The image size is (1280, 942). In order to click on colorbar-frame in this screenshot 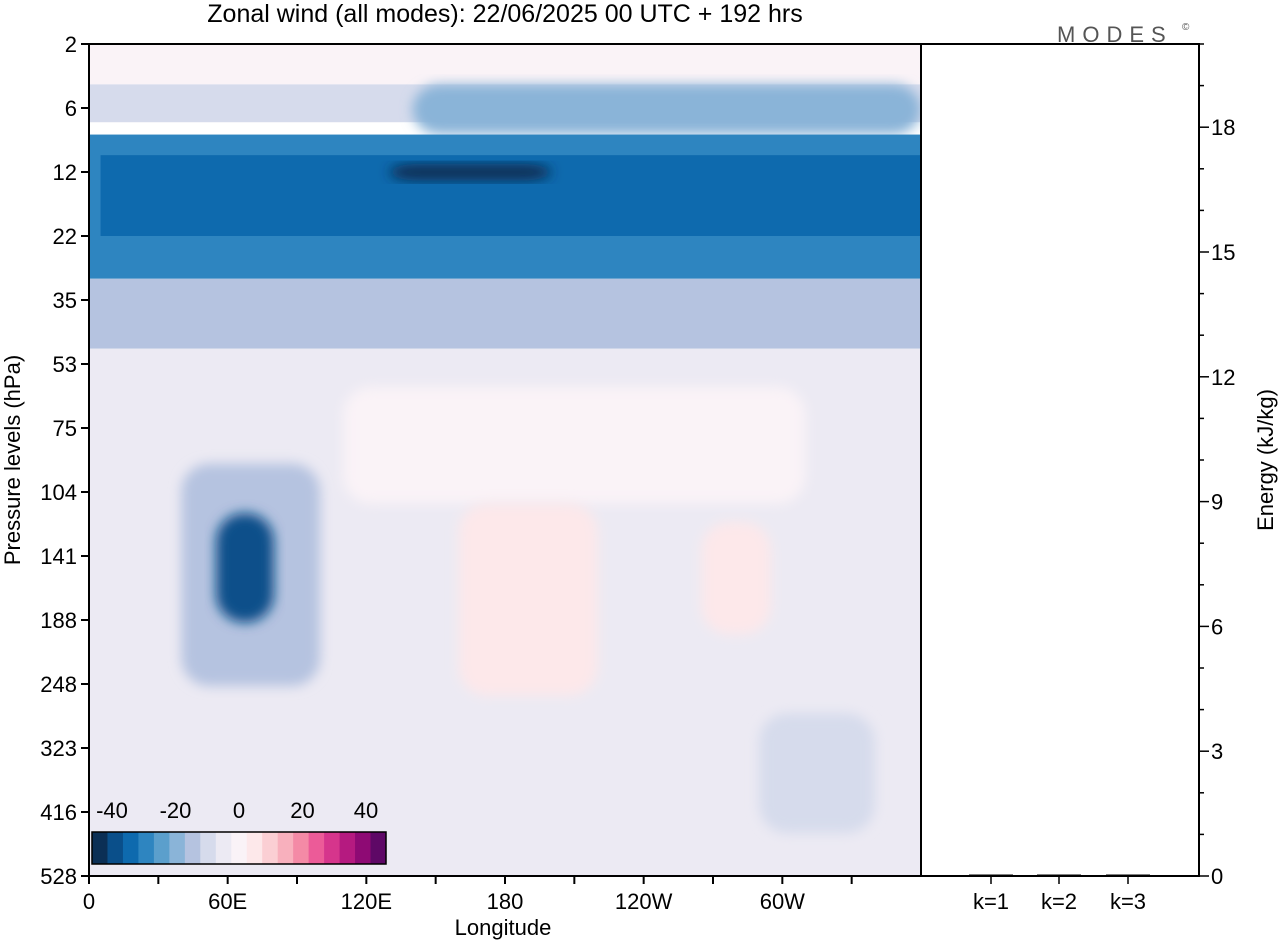, I will do `click(239, 848)`.